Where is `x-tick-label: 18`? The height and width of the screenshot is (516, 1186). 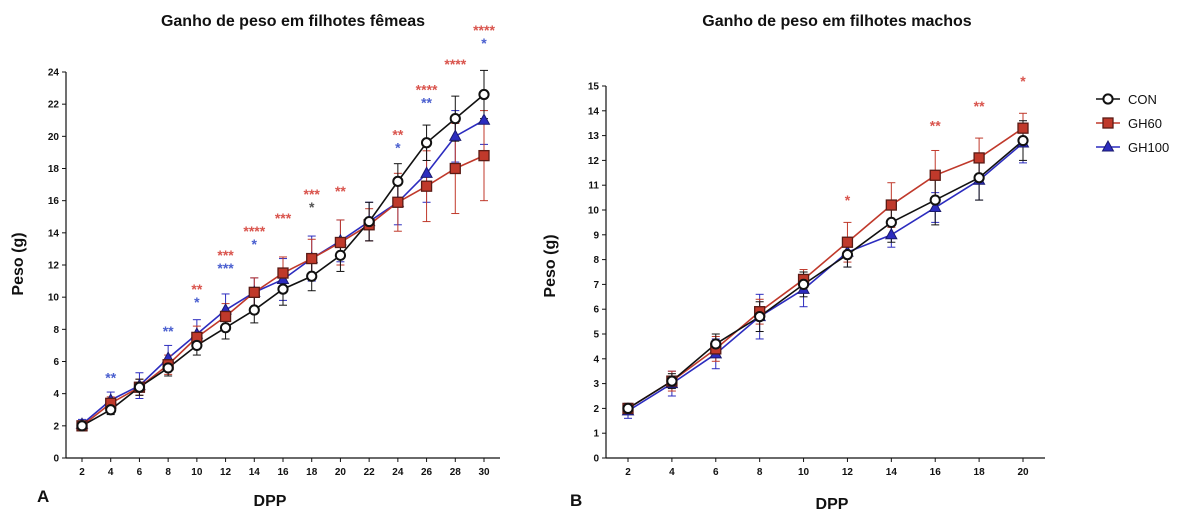 x-tick-label: 18 is located at coordinates (312, 472).